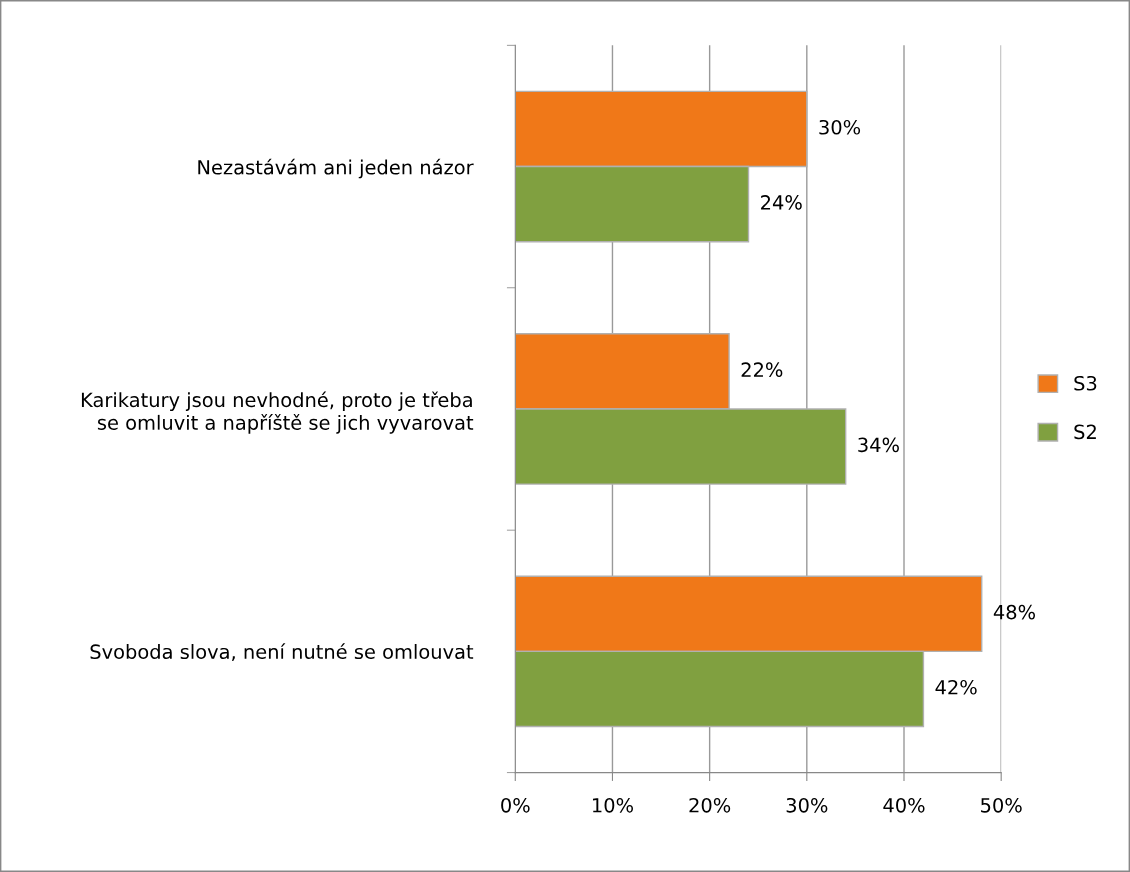  I want to click on data-label: 22%, so click(762, 370).